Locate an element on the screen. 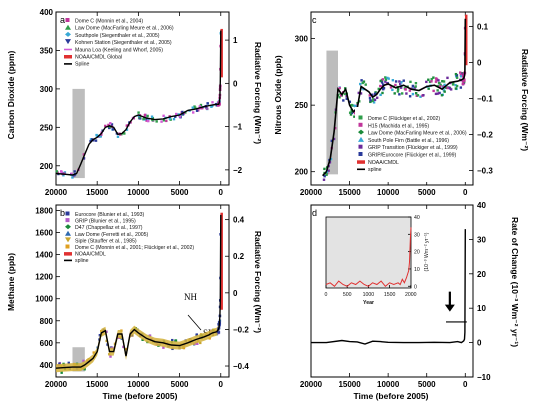 The height and width of the screenshot is (410, 533). x-tick-label: 5000 is located at coordinates (427, 192).